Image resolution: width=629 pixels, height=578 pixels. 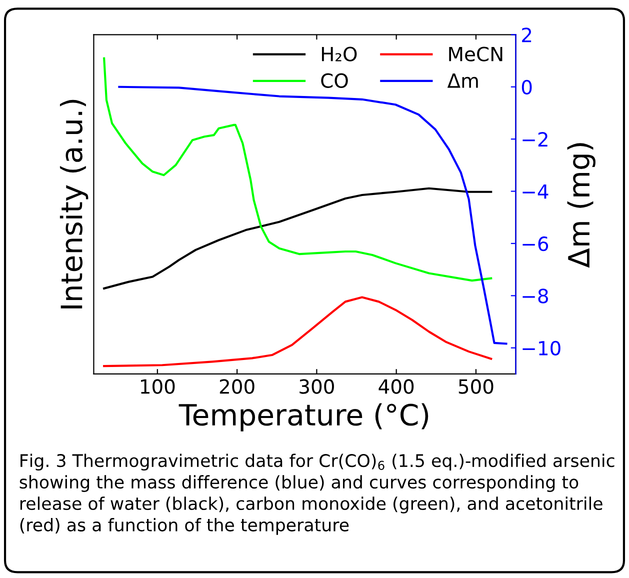 What do you see at coordinates (476, 386) in the screenshot?
I see `x-tick-label: 500` at bounding box center [476, 386].